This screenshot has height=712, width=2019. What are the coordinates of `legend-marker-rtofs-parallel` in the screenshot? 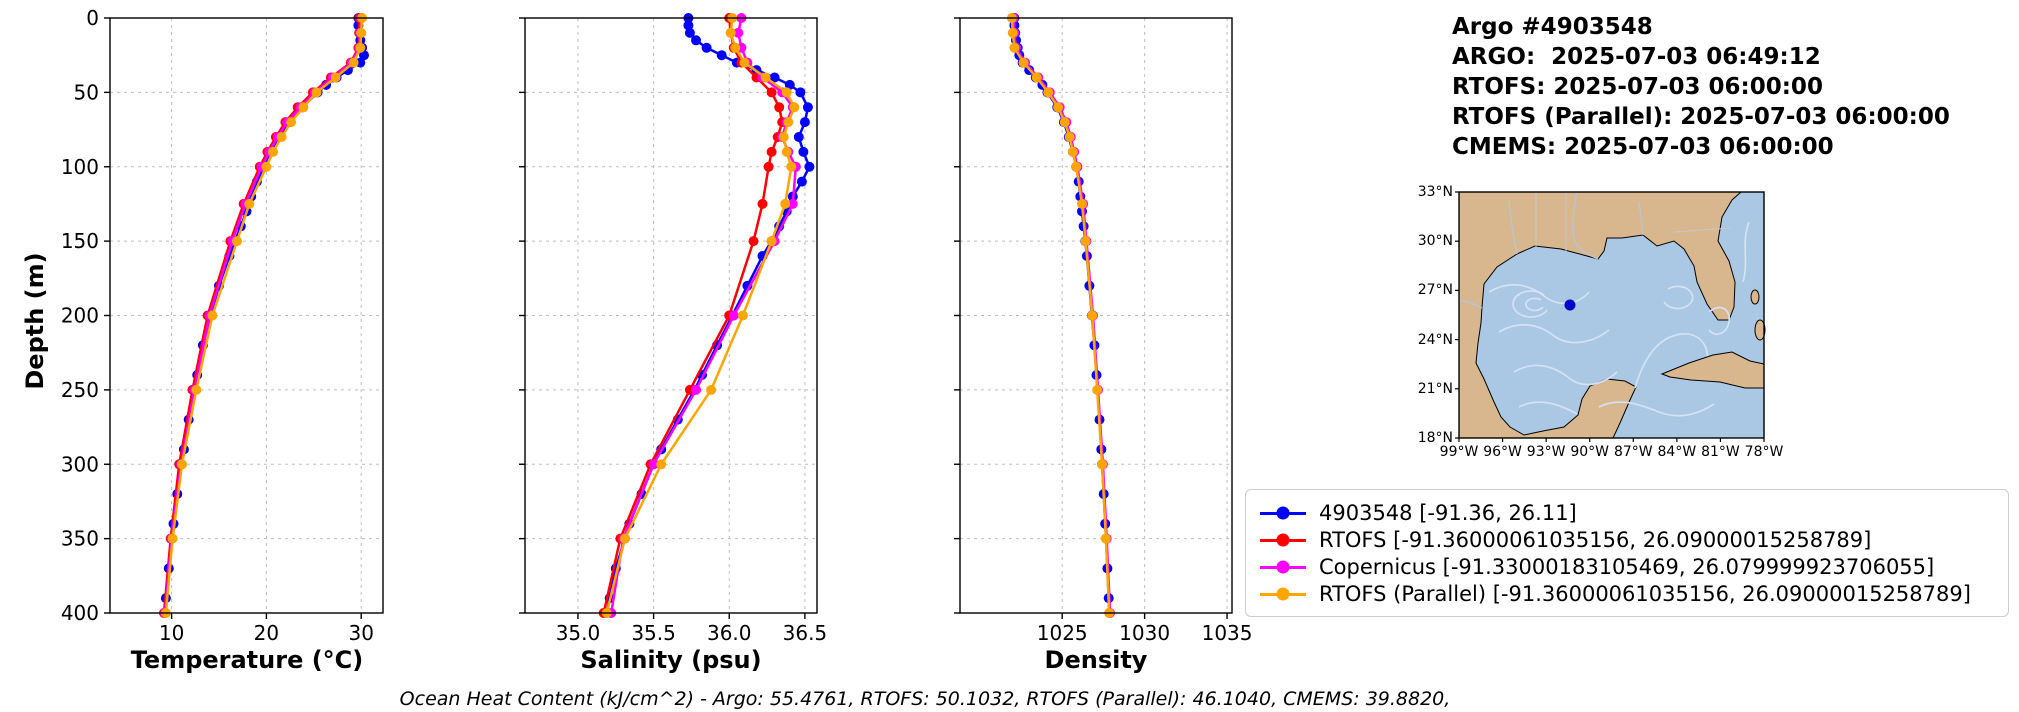 It's located at (1283, 594).